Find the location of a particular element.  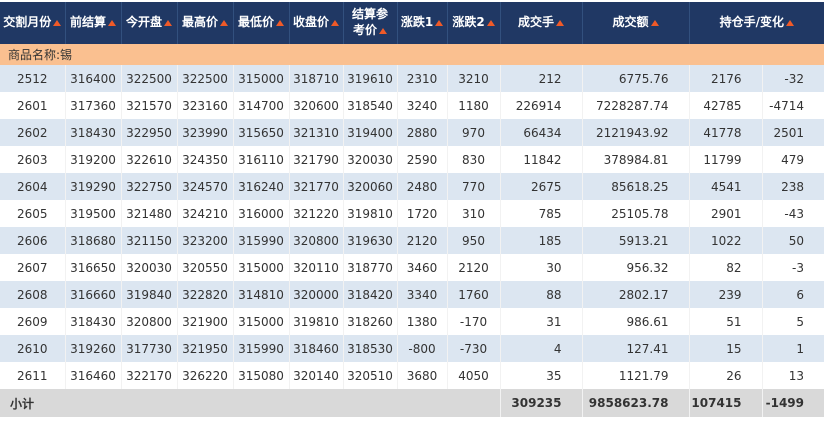

cell-value: 321220 is located at coordinates (316, 213).